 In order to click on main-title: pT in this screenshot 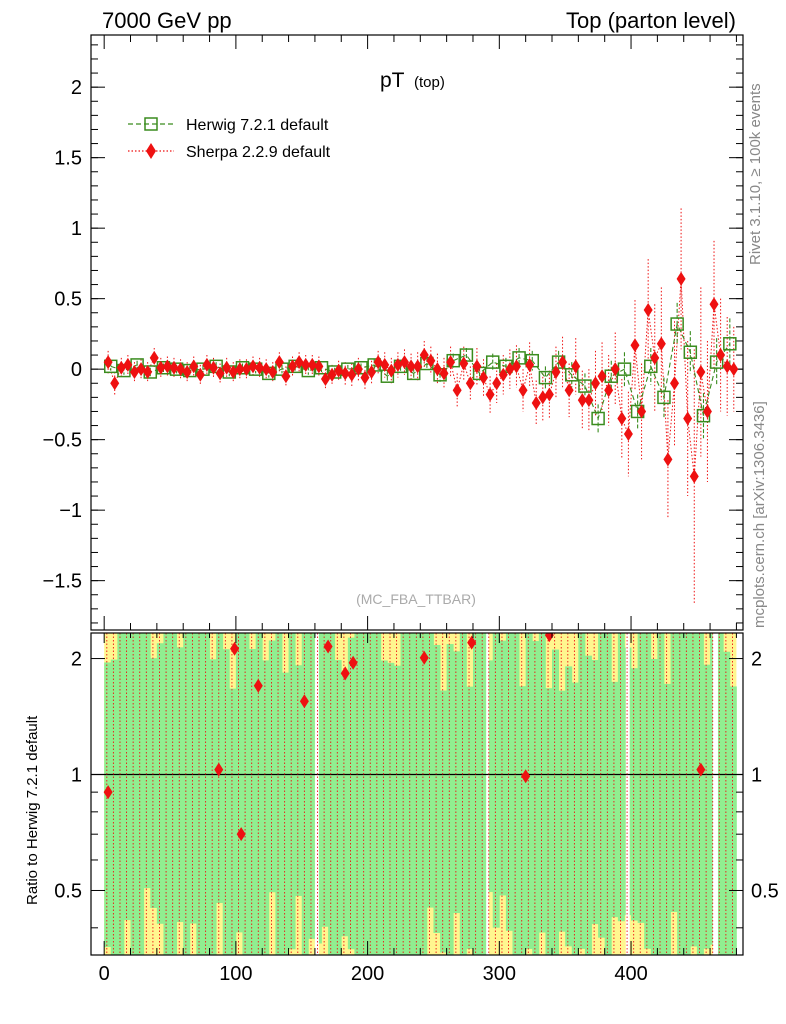, I will do `click(392, 80)`.